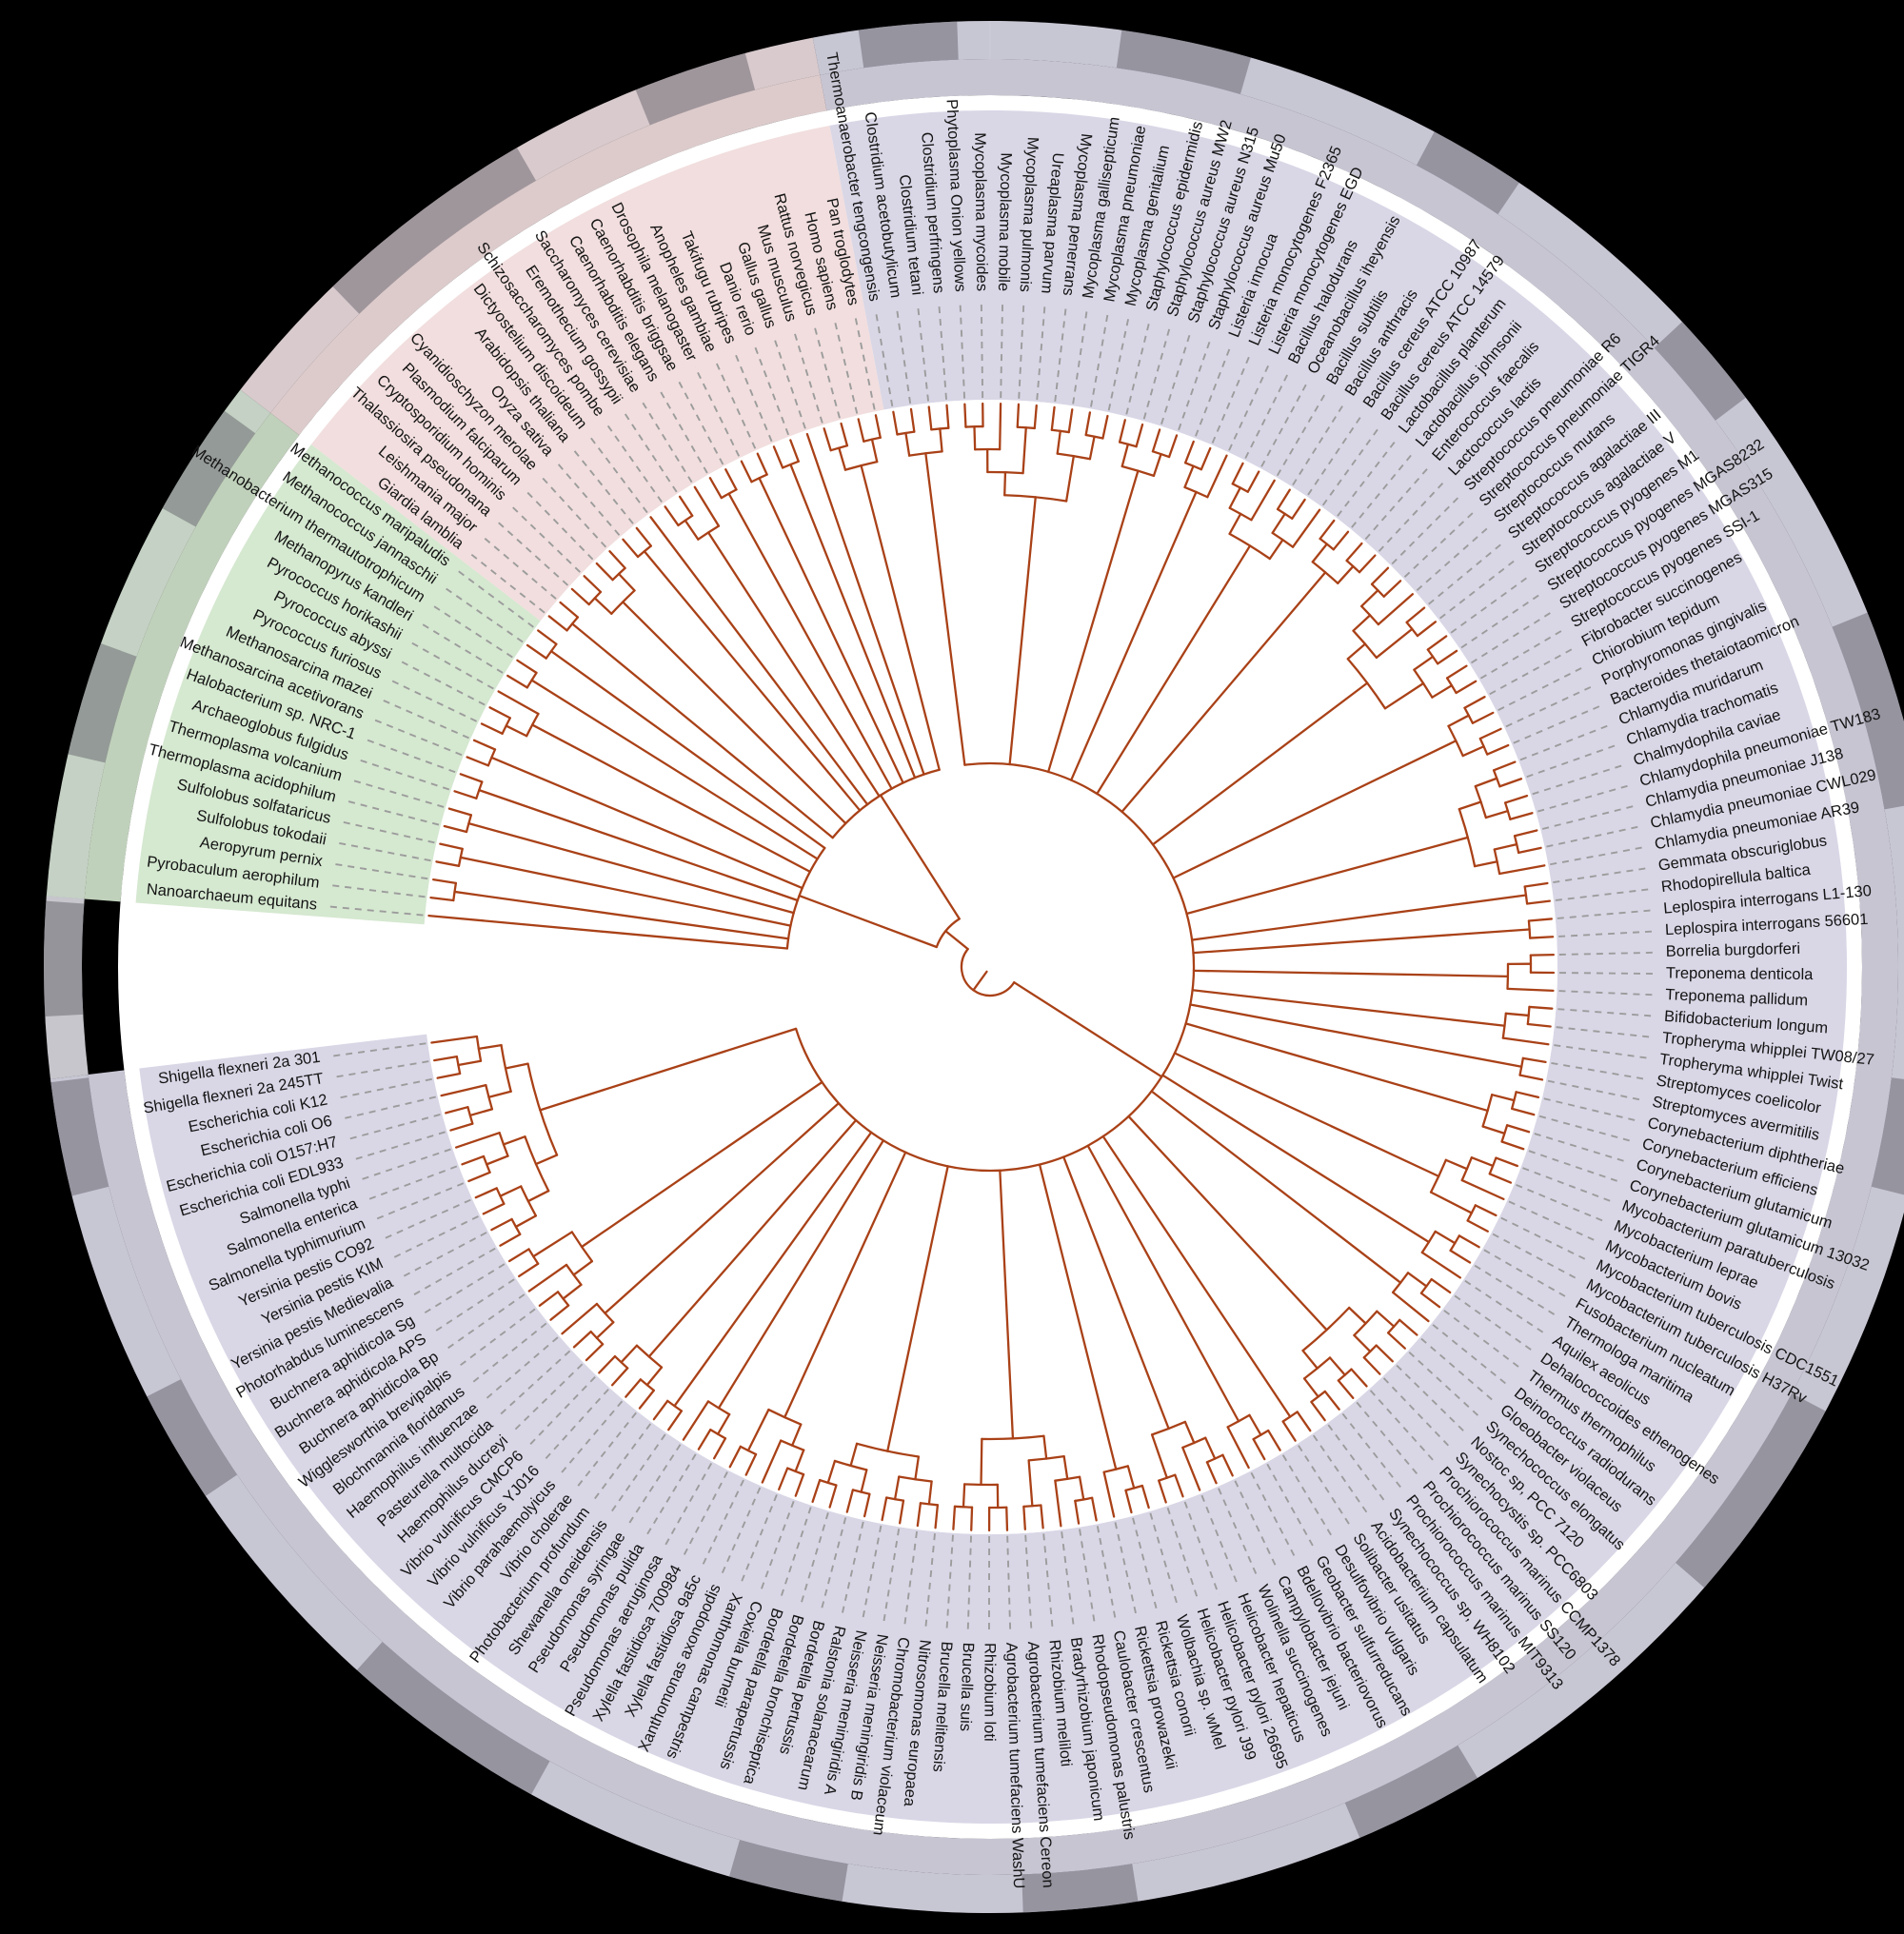 The width and height of the screenshot is (1904, 1934). Describe the element at coordinates (1005, 221) in the screenshot. I see `taxon-label: Mycoplasma mobile` at that location.